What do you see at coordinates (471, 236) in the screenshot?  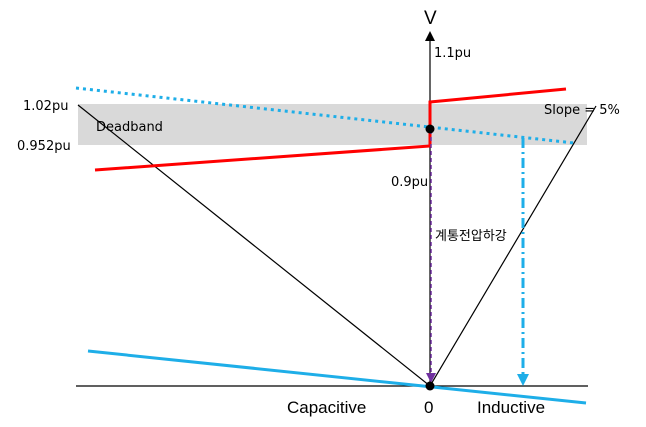 I see `system-voltage-drop-label: 계통전압하강` at bounding box center [471, 236].